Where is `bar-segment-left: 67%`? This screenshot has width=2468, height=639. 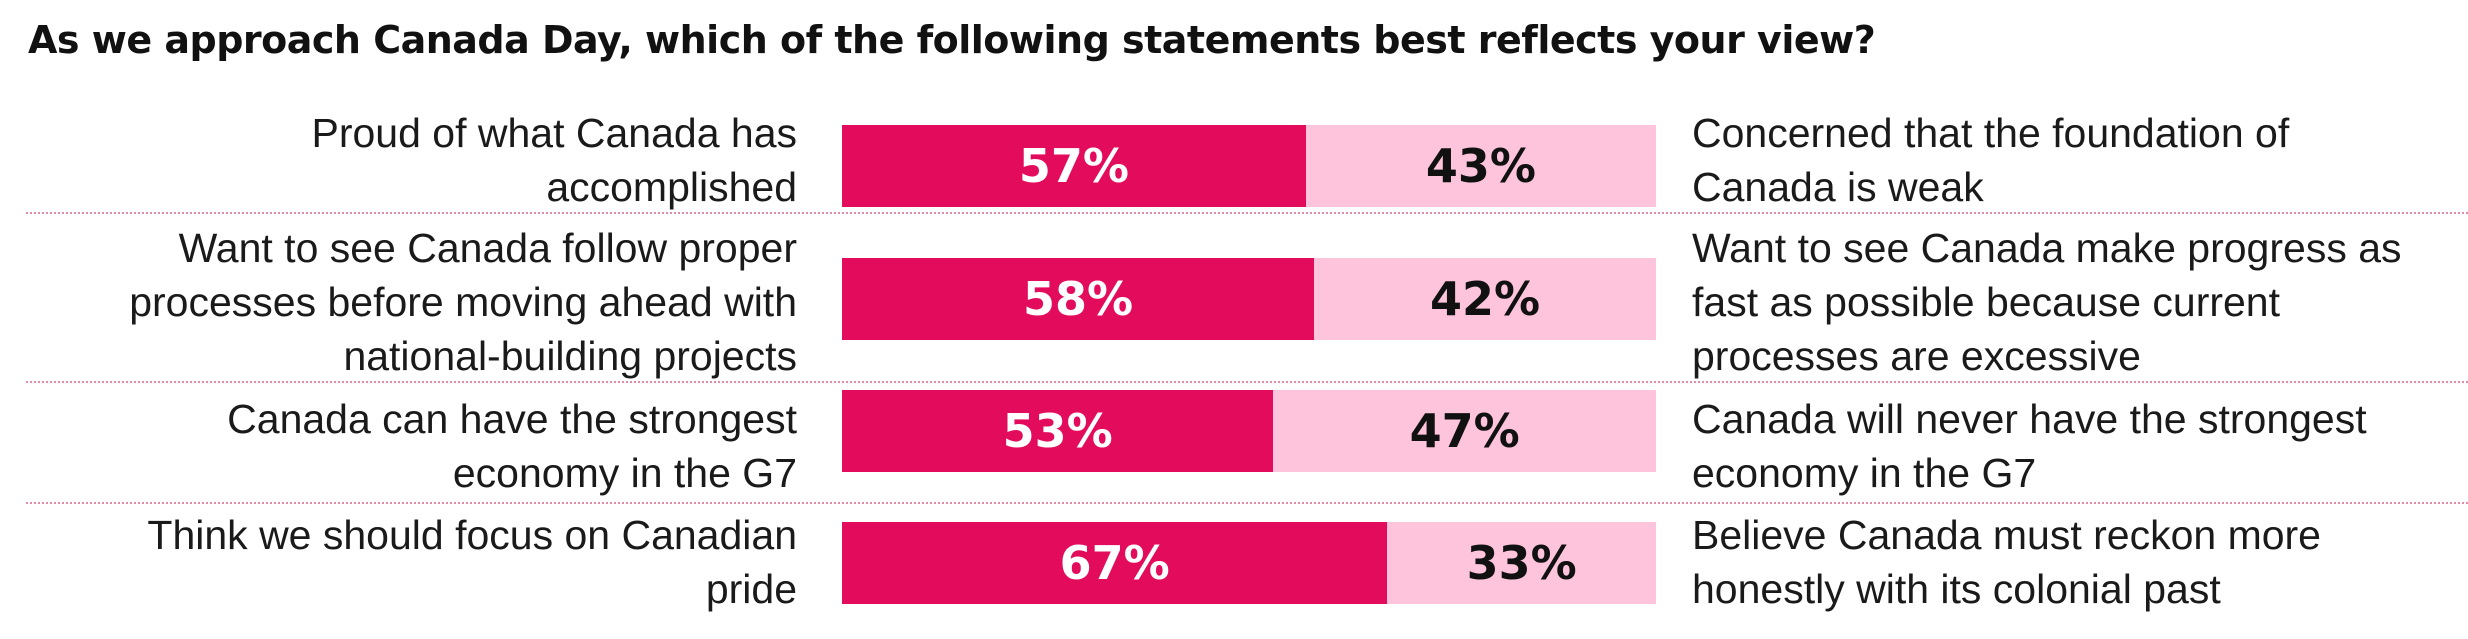 bar-segment-left: 67% is located at coordinates (1115, 563).